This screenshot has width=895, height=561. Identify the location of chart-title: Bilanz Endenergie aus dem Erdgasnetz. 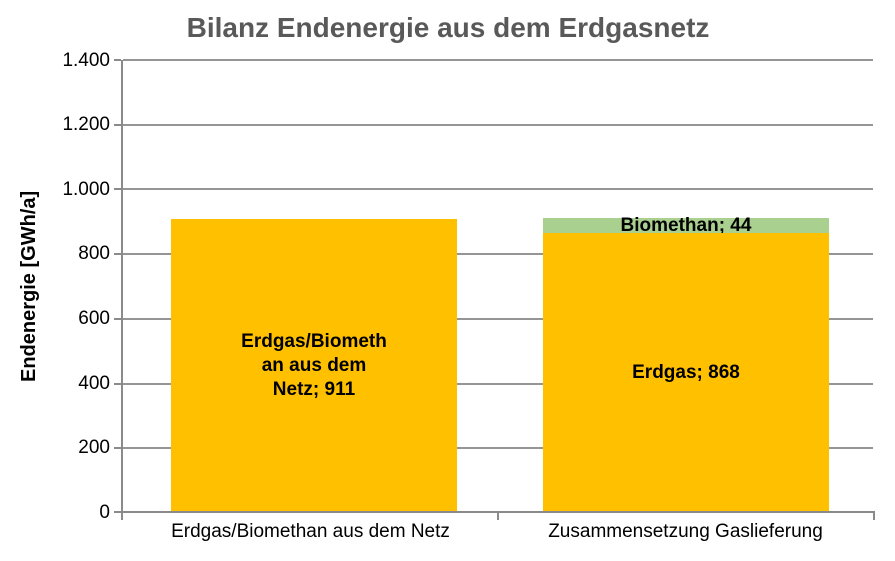
(448, 27).